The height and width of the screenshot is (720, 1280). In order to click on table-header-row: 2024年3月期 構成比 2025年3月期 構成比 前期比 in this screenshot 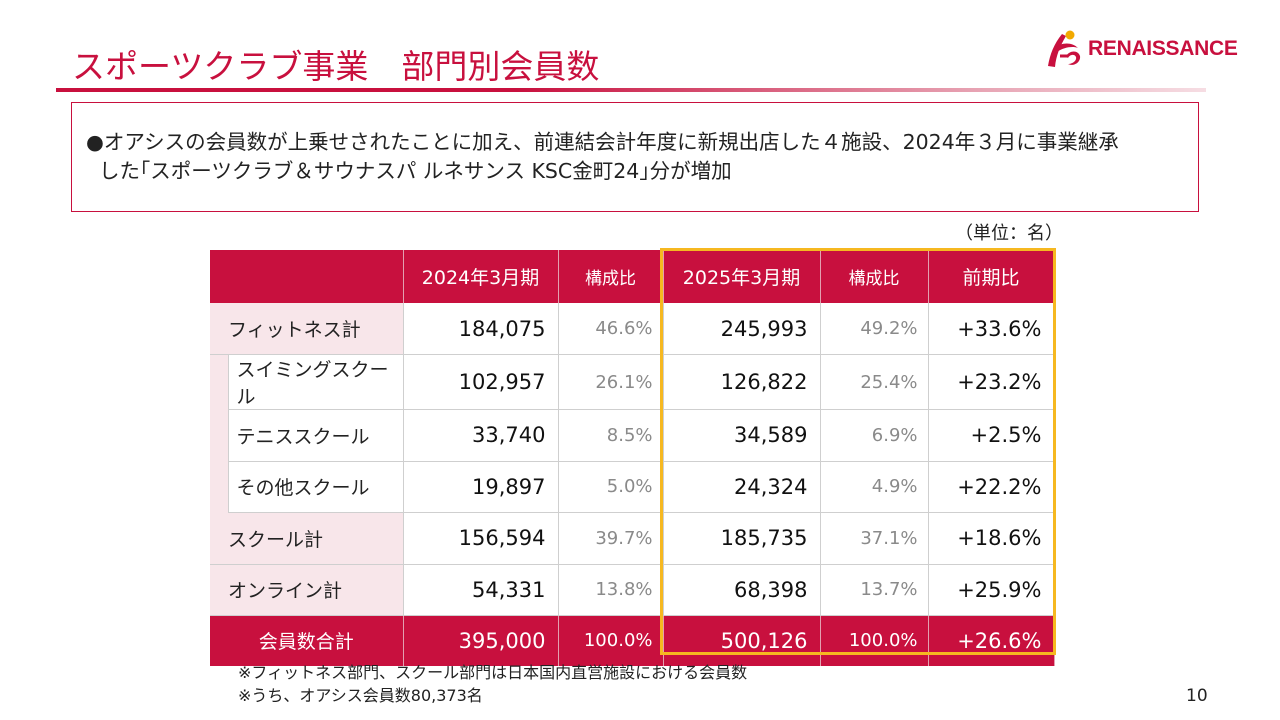, I will do `click(632, 276)`.